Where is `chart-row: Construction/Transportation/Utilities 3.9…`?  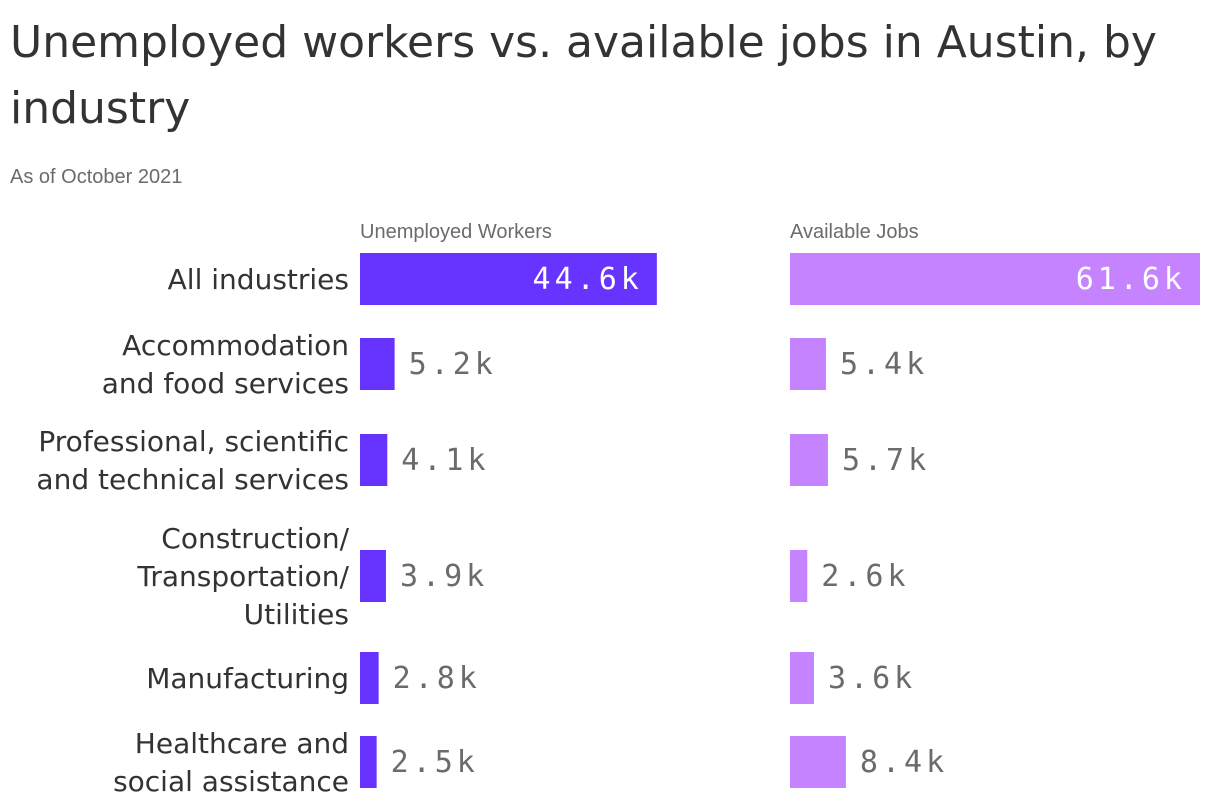
chart-row: Construction/Transportation/Utilities 3.9… is located at coordinates (522, 576).